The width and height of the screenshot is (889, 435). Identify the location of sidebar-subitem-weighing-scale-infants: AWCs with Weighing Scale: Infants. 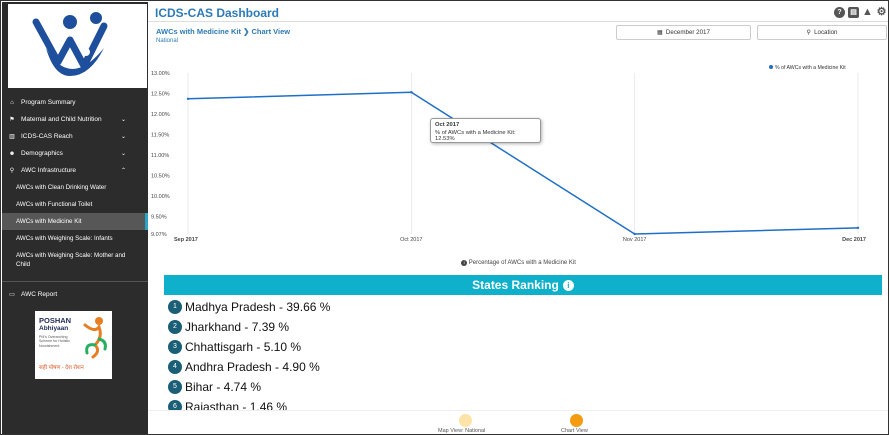
(75, 238).